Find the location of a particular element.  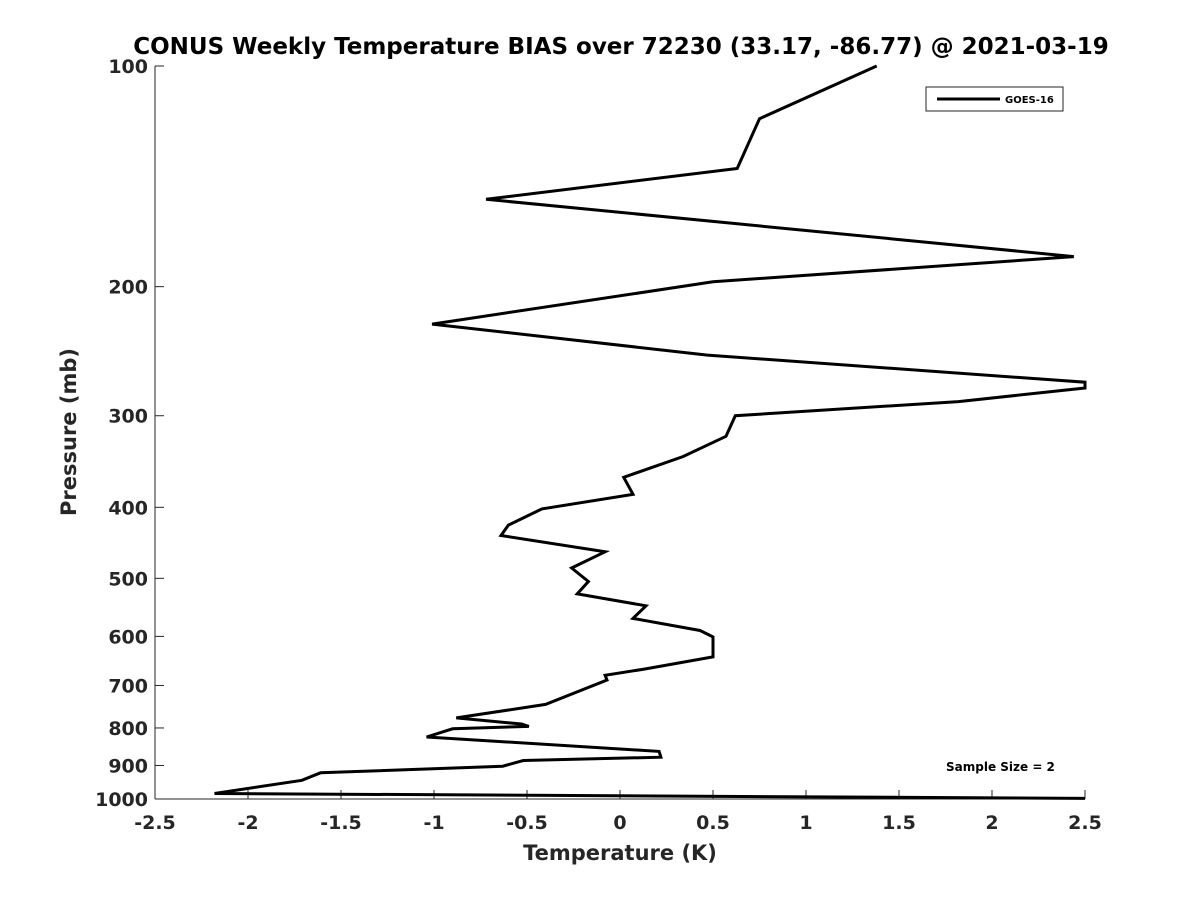

x-axis-ticks: -2.5 -2 -1.5 -1 -0.5 0 0.5 1 1.5 2 2.5 is located at coordinates (618, 812).